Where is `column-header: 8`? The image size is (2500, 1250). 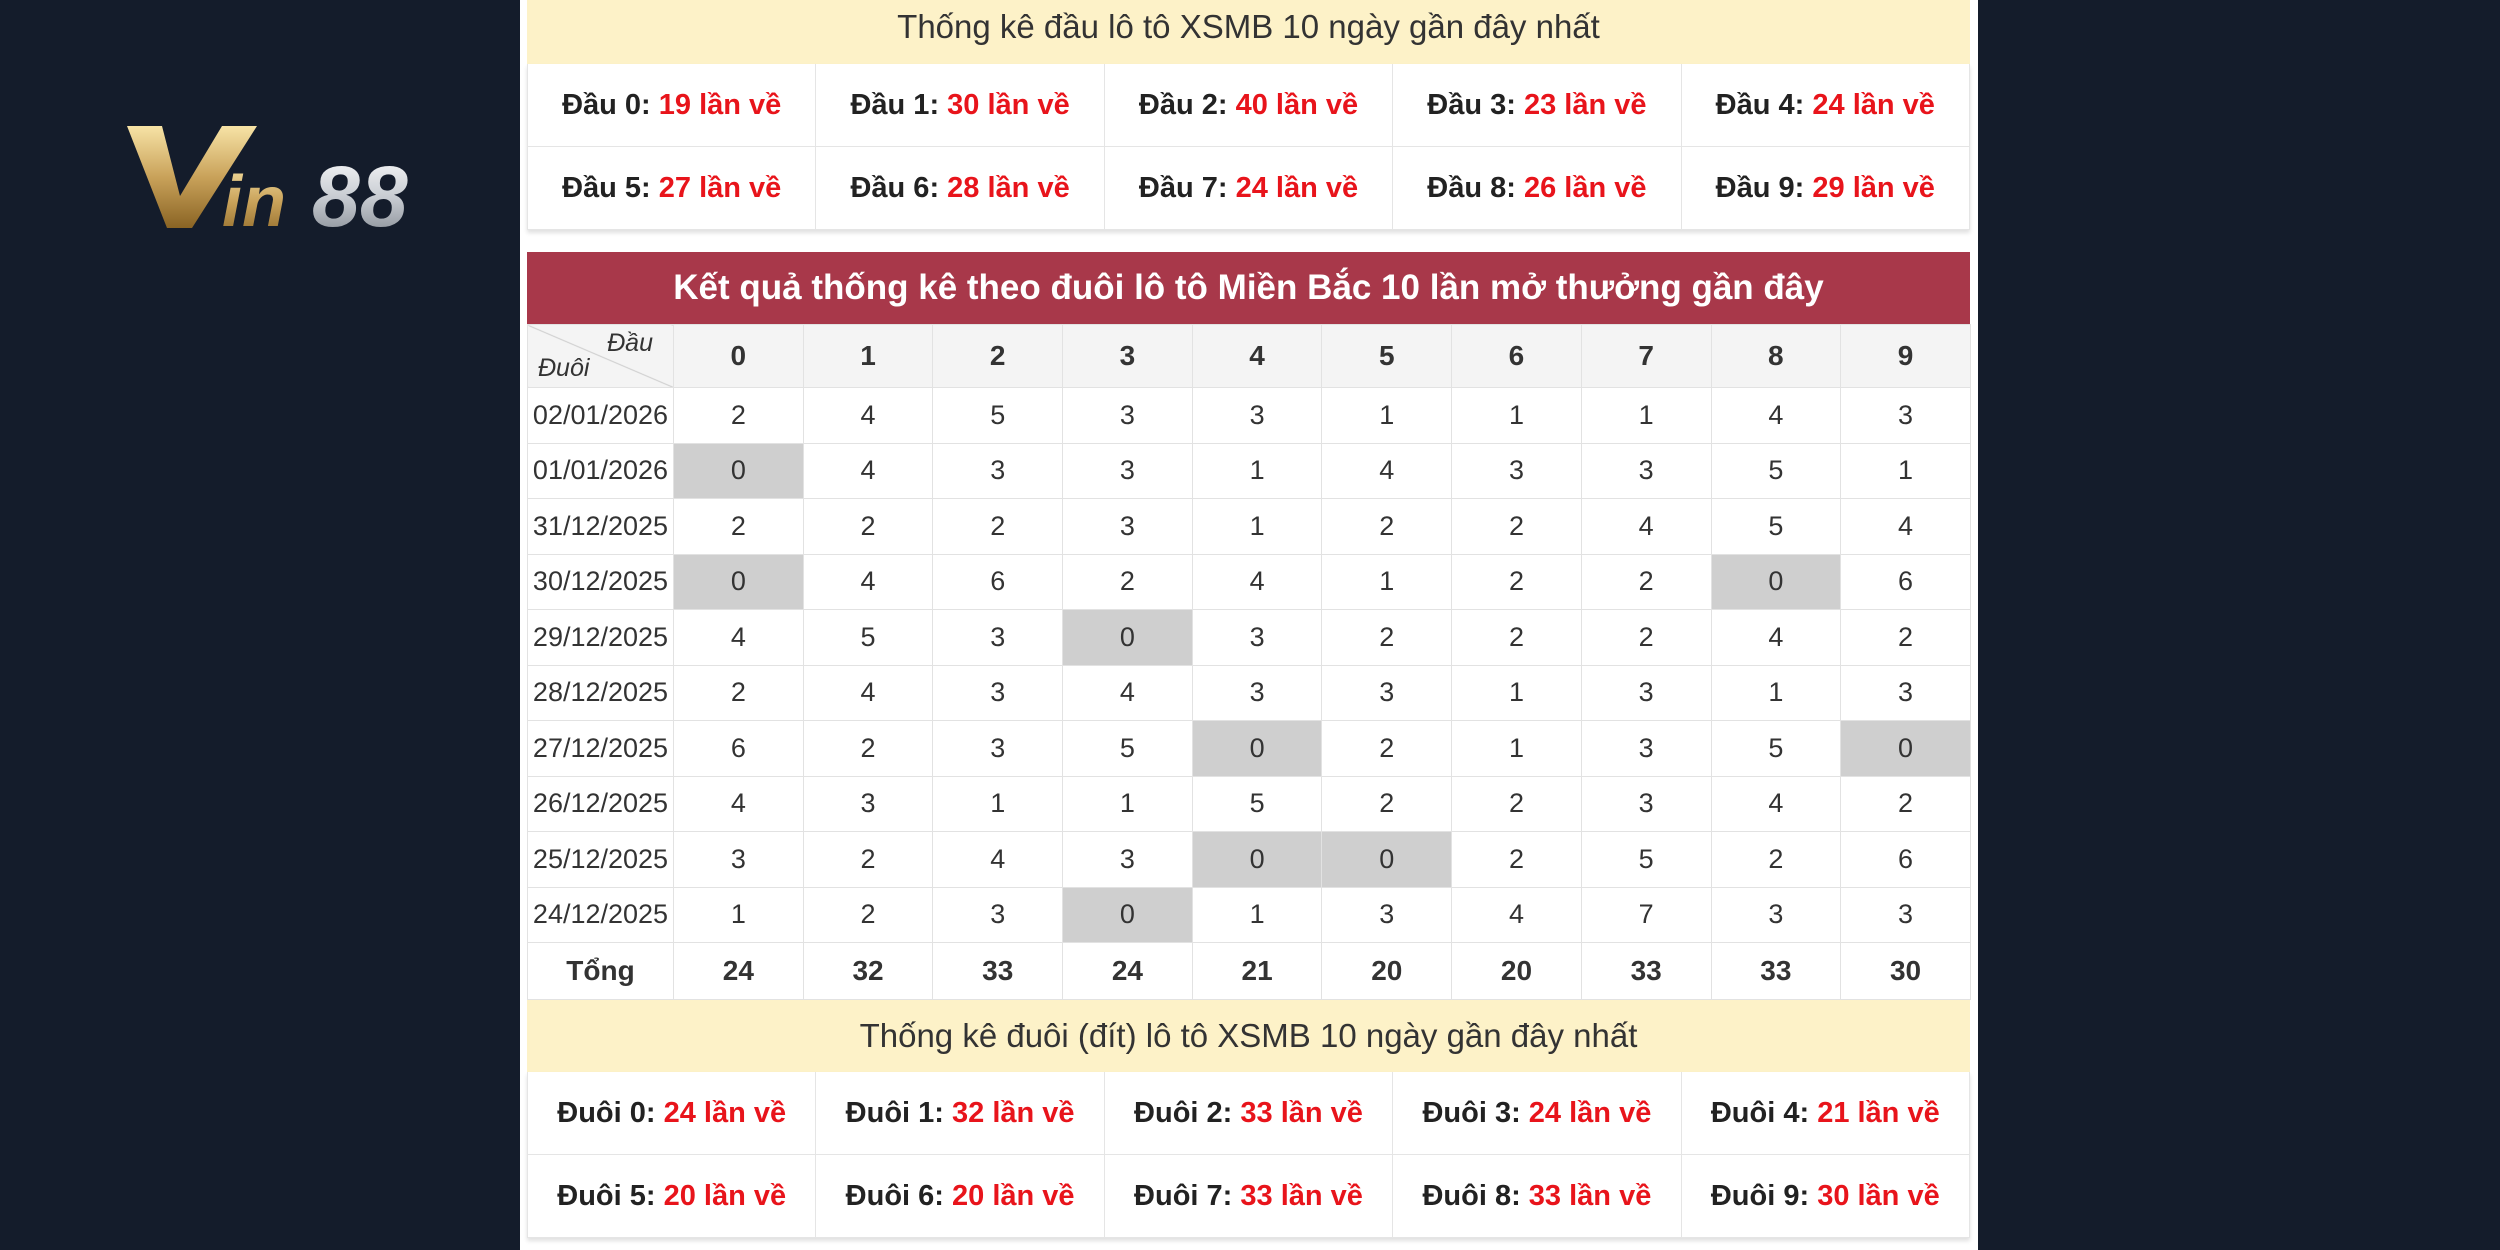
column-header: 8 is located at coordinates (1776, 356).